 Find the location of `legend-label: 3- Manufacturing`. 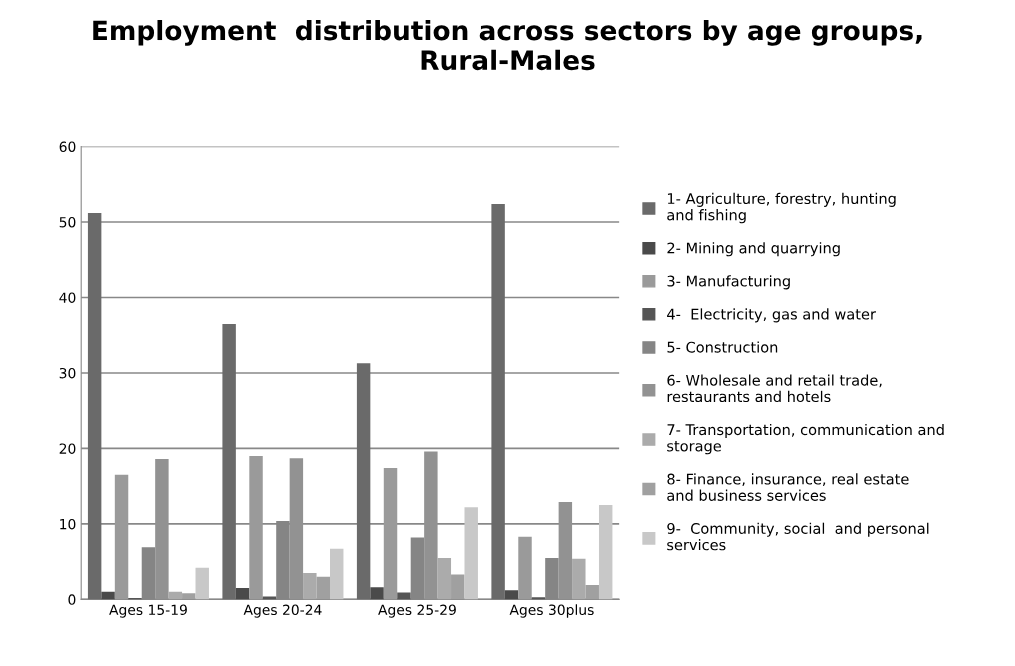

legend-label: 3- Manufacturing is located at coordinates (728, 282).